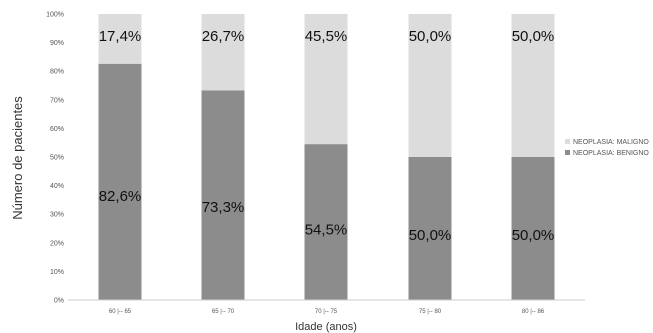 The height and width of the screenshot is (333, 653). What do you see at coordinates (326, 230) in the screenshot?
I see `data-label: 54,5%` at bounding box center [326, 230].